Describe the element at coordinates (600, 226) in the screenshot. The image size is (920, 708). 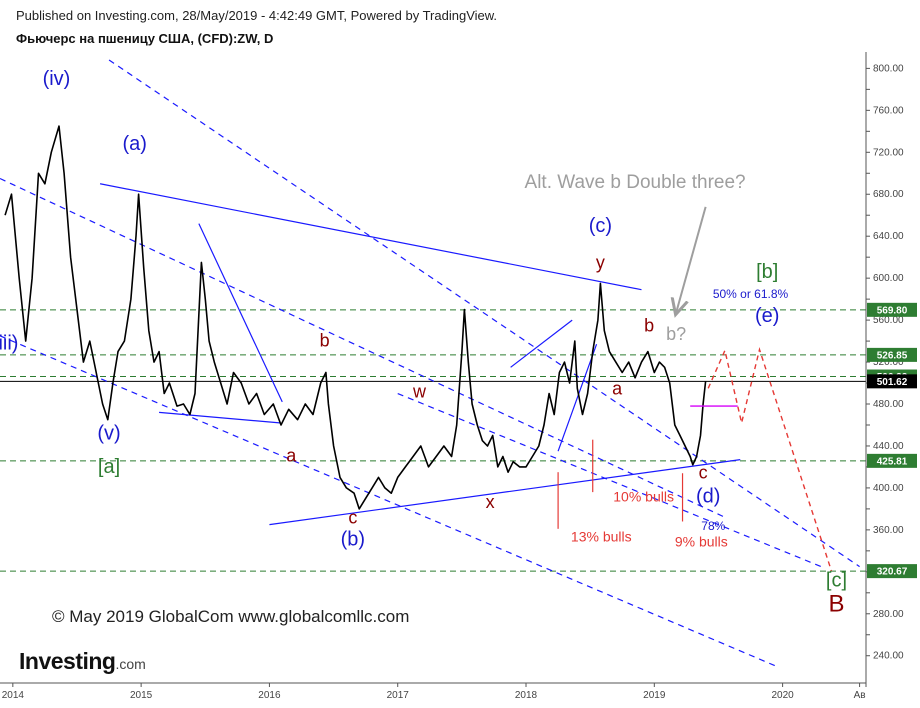
I see `wave-label: (c)` at that location.